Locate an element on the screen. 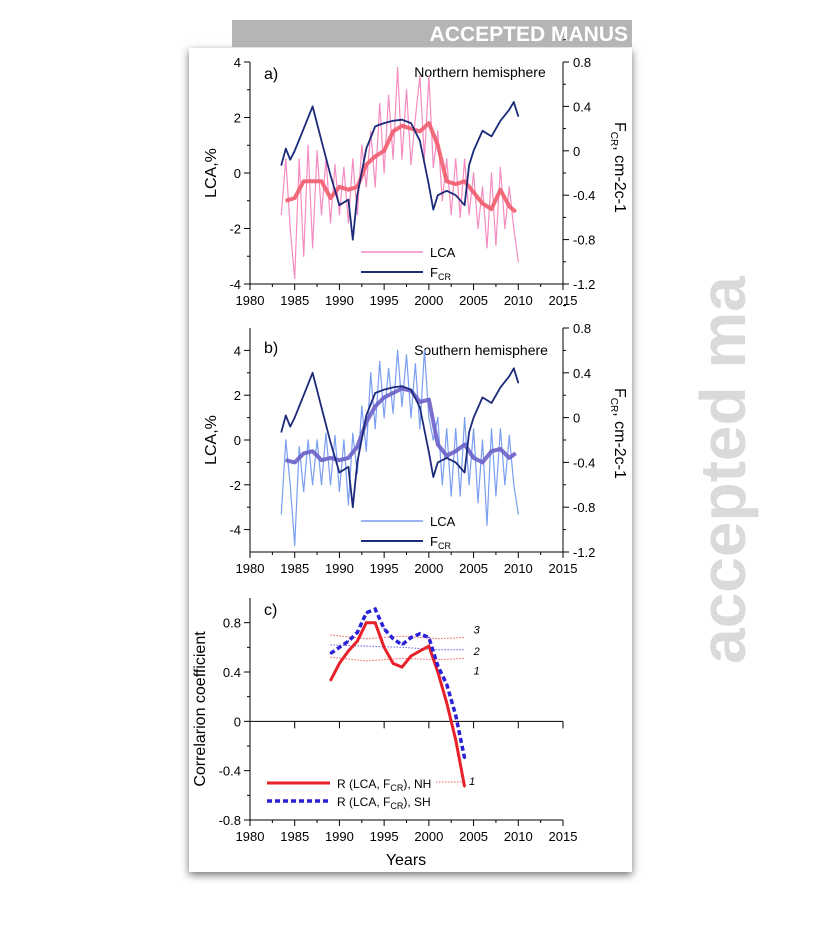 This screenshot has height=936, width=820. y-tick-label: 0.4 is located at coordinates (232, 672).